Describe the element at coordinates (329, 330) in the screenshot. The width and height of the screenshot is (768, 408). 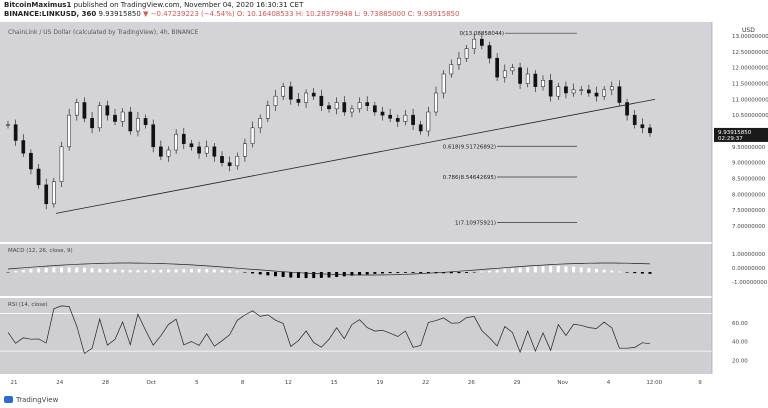
I see `rsi-line` at that location.